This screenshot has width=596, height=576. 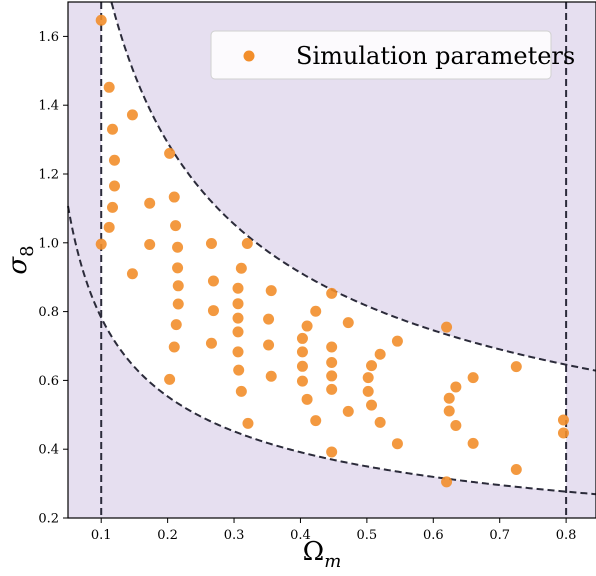 What do you see at coordinates (314, 552) in the screenshot?
I see `x-axis-label-main: Ω` at bounding box center [314, 552].